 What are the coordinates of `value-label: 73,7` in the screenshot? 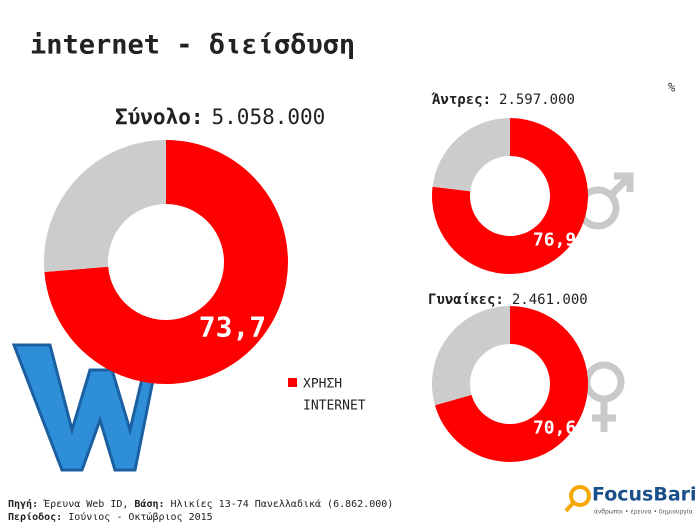 It's located at (232, 326).